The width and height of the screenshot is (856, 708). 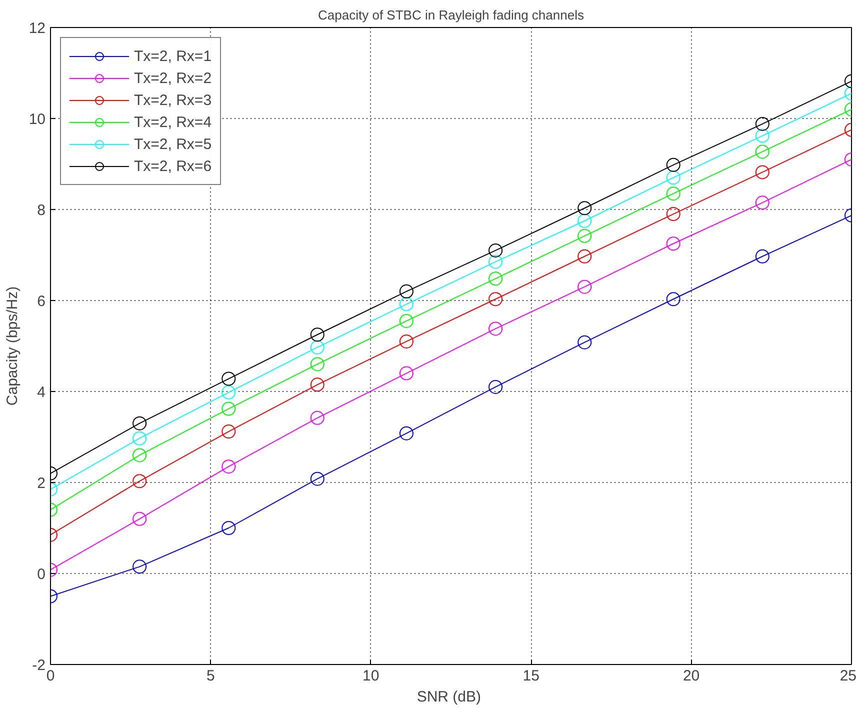 I want to click on y-axis-title: Capacity (bps/Hz), so click(x=12, y=346).